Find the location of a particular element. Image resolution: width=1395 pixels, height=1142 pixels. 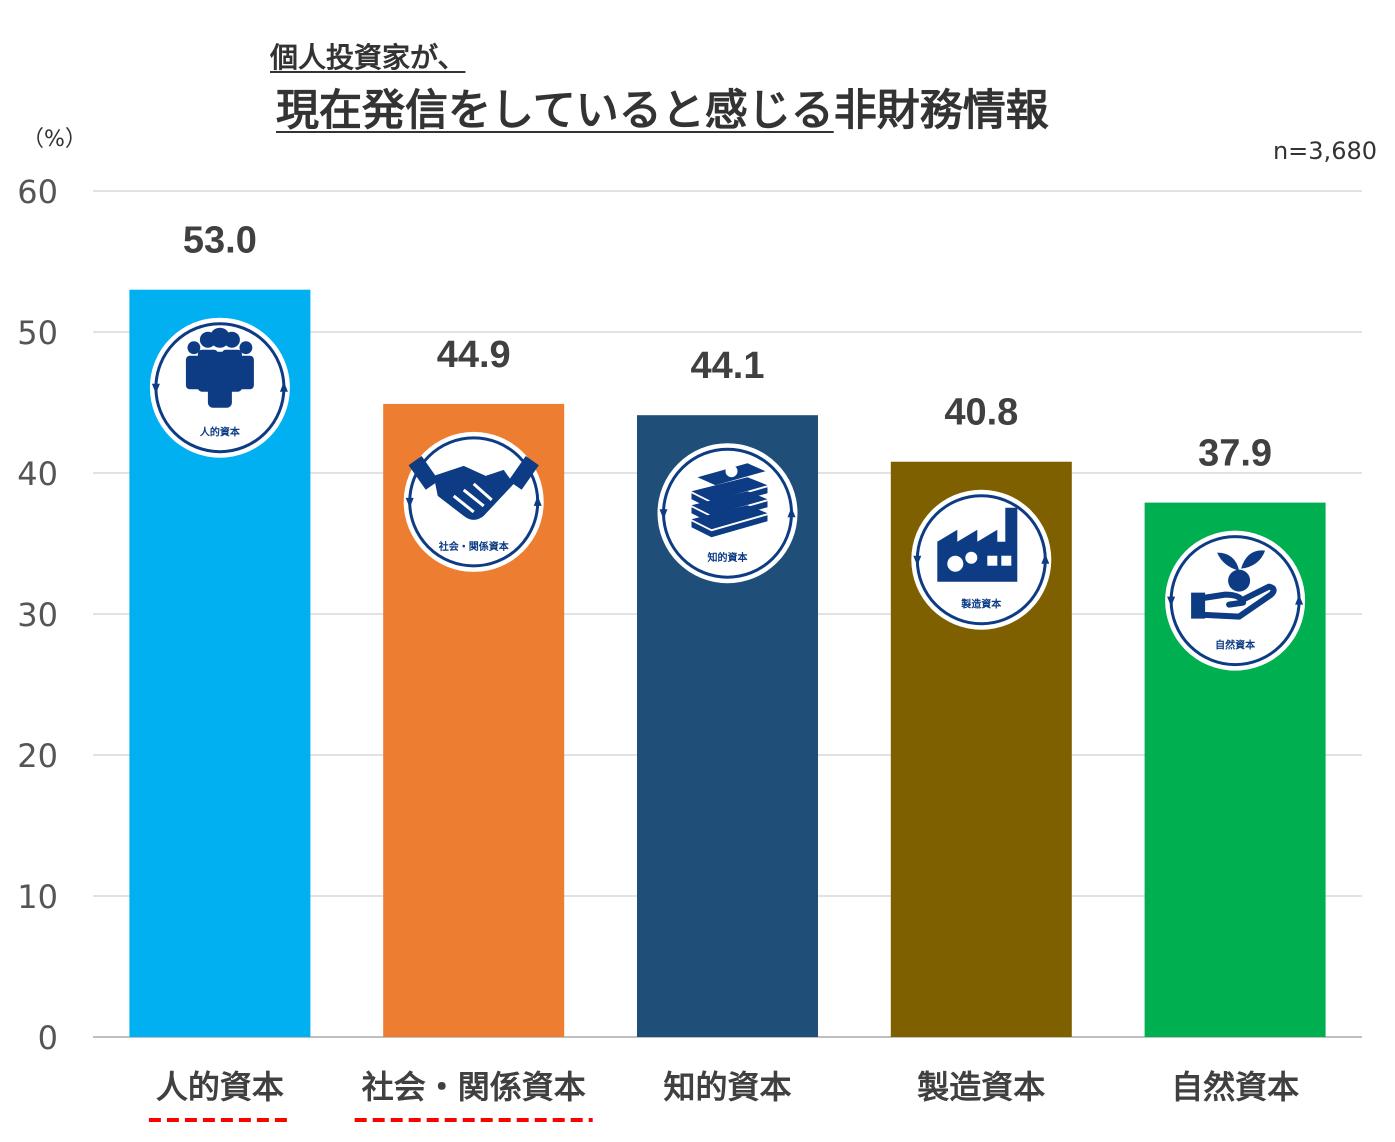

value-label: 37.9 is located at coordinates (1235, 454).